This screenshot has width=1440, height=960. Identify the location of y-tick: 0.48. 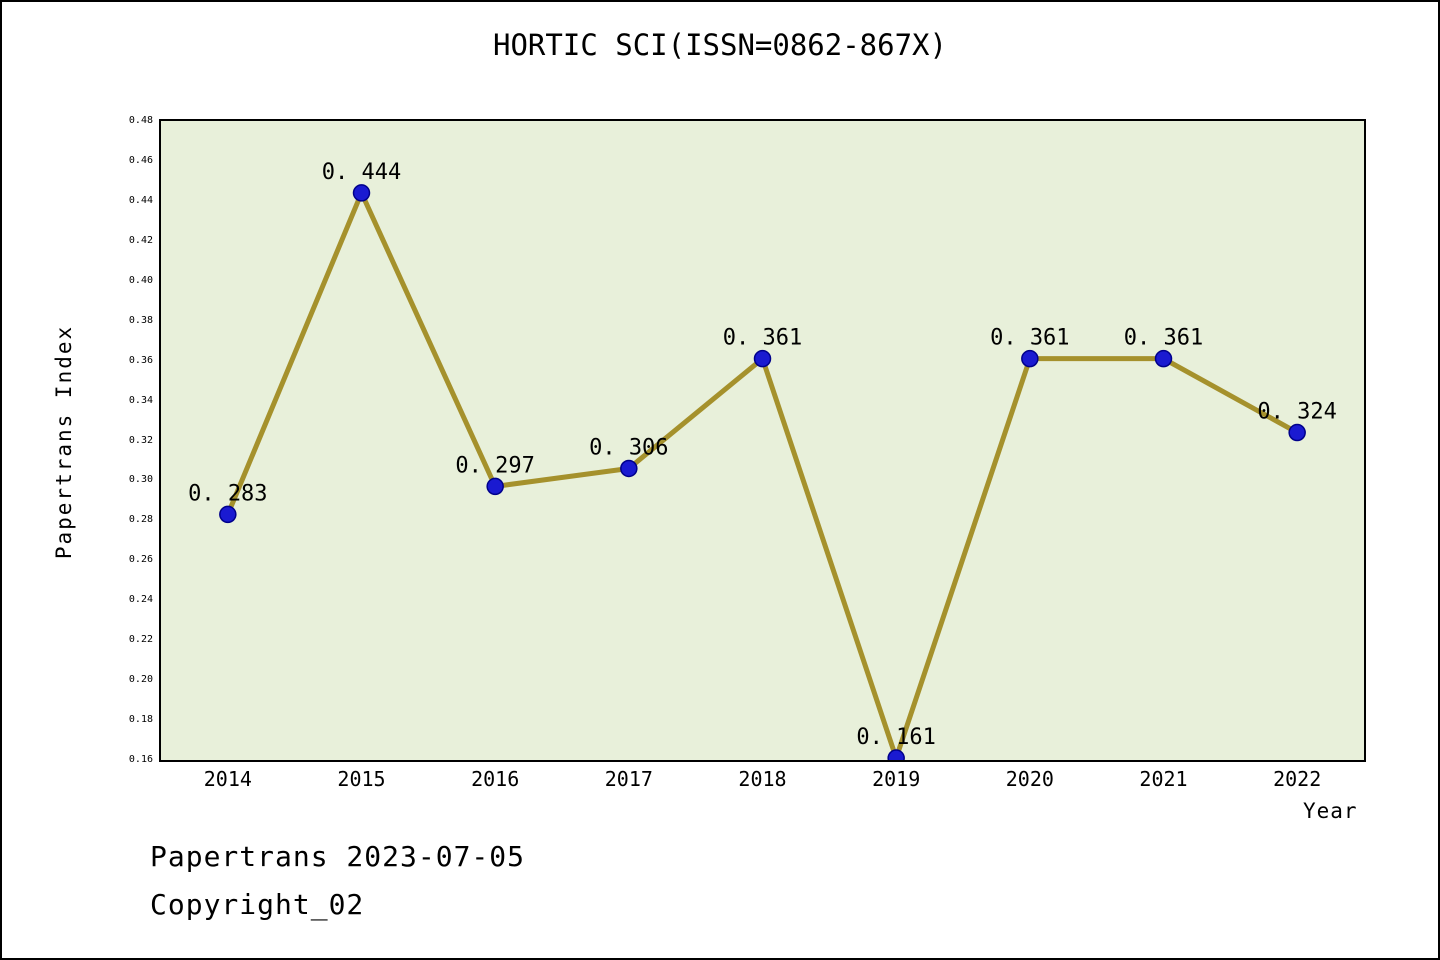
(140, 120).